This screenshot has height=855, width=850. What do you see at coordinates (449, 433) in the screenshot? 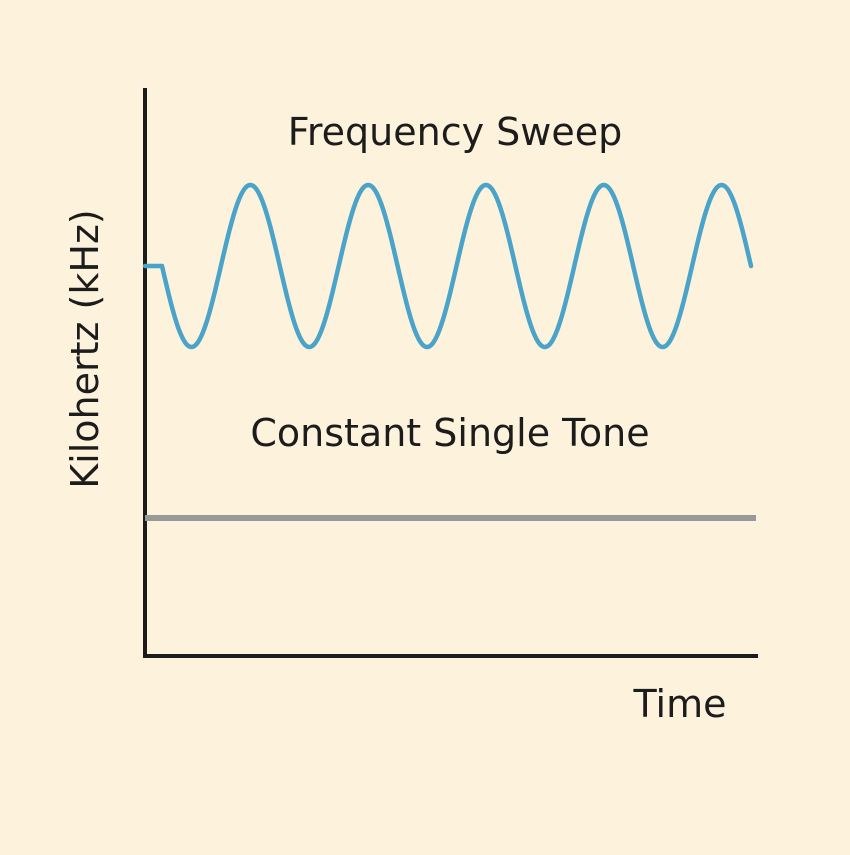
I see `series-label-constant-single-tone: Constant Single Tone` at bounding box center [449, 433].